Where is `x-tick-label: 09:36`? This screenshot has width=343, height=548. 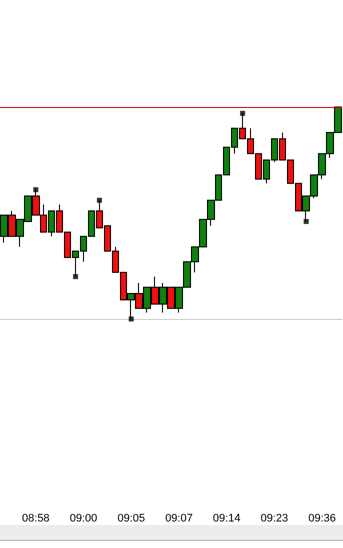
x-tick-label: 09:36 is located at coordinates (322, 518).